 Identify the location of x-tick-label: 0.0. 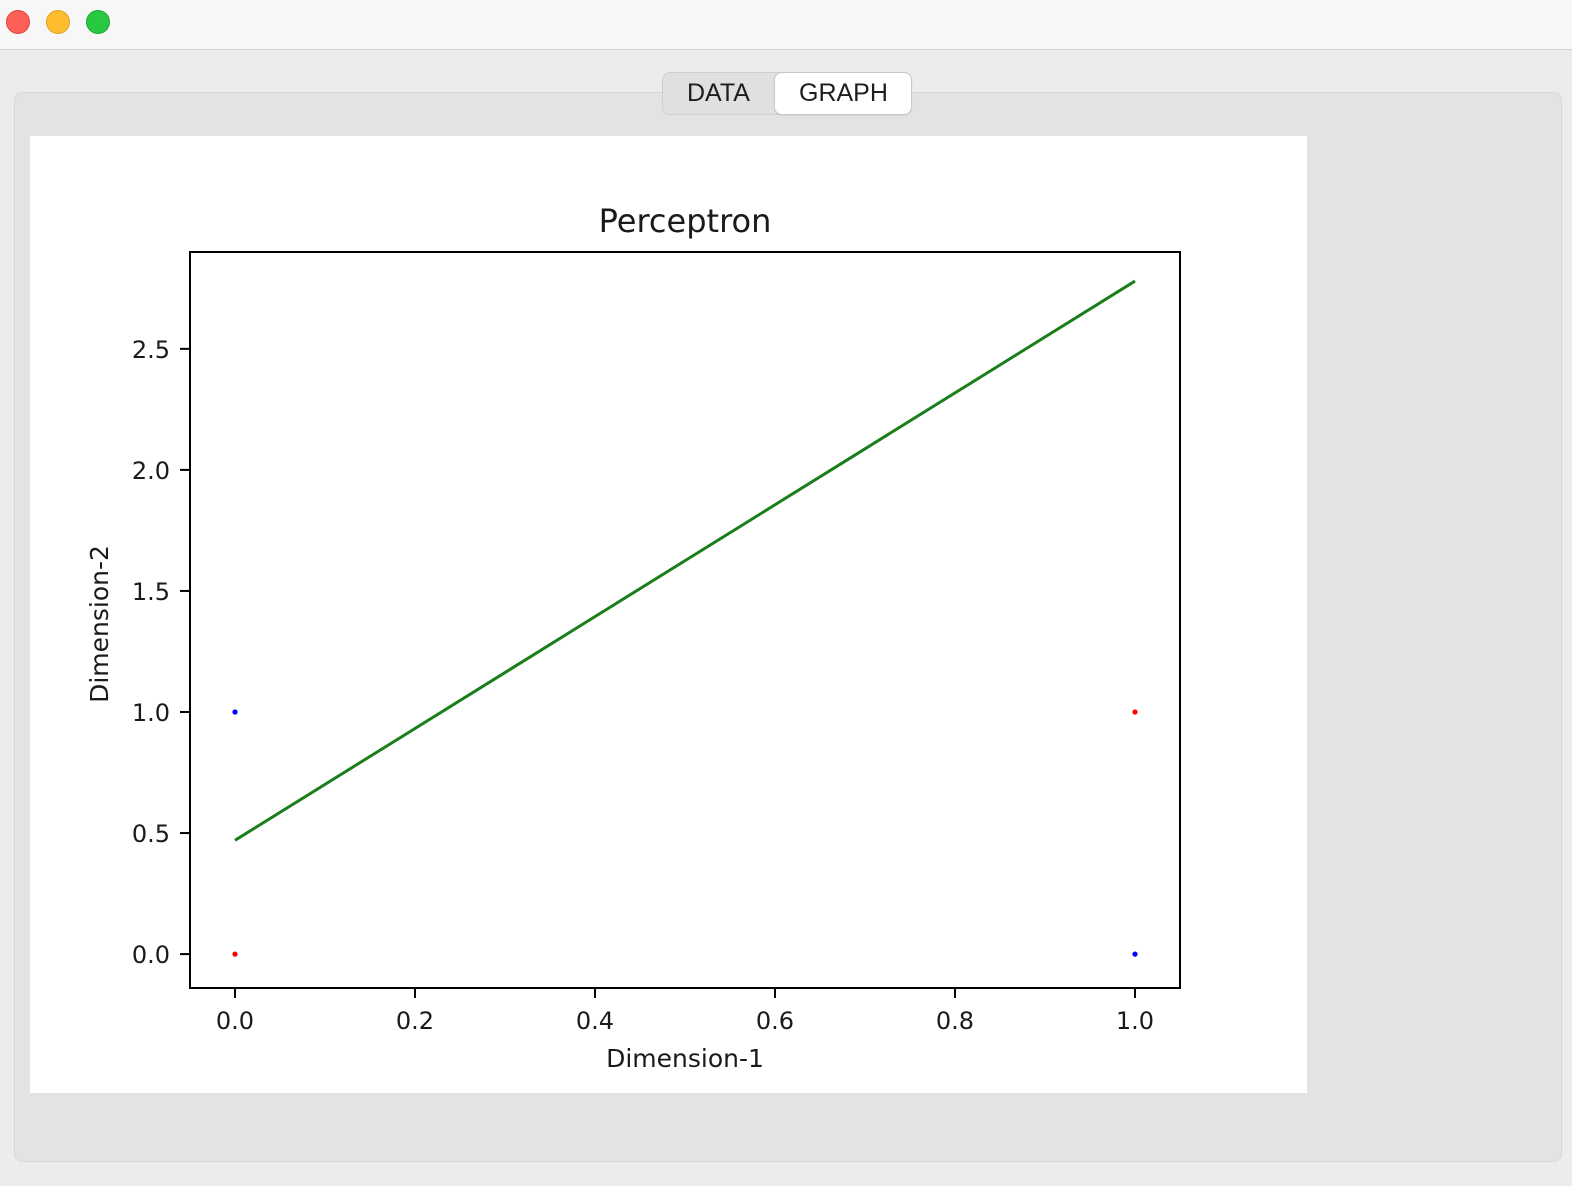
(235, 1021).